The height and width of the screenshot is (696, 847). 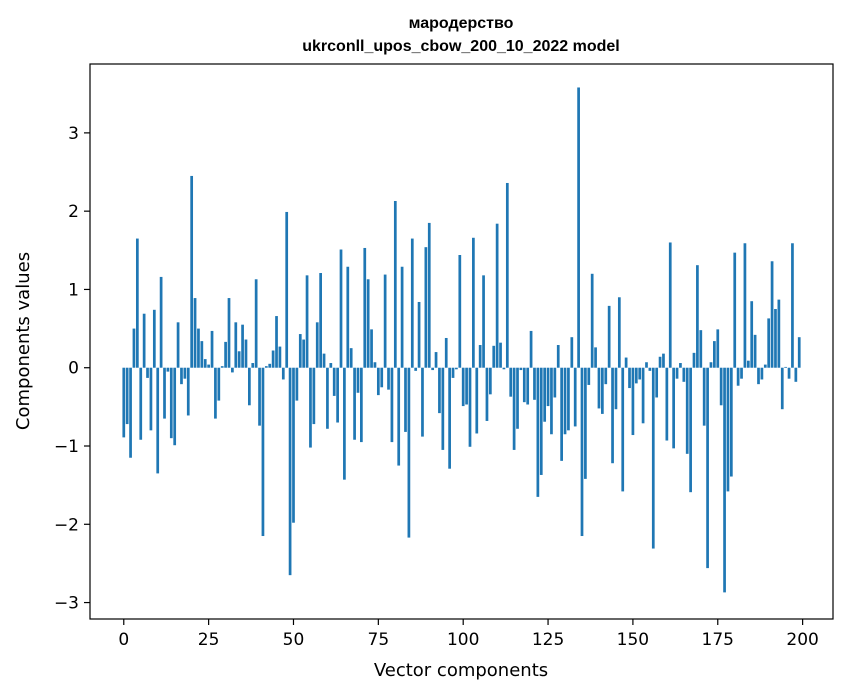 I want to click on y-tick-label: 2, so click(x=73, y=212).